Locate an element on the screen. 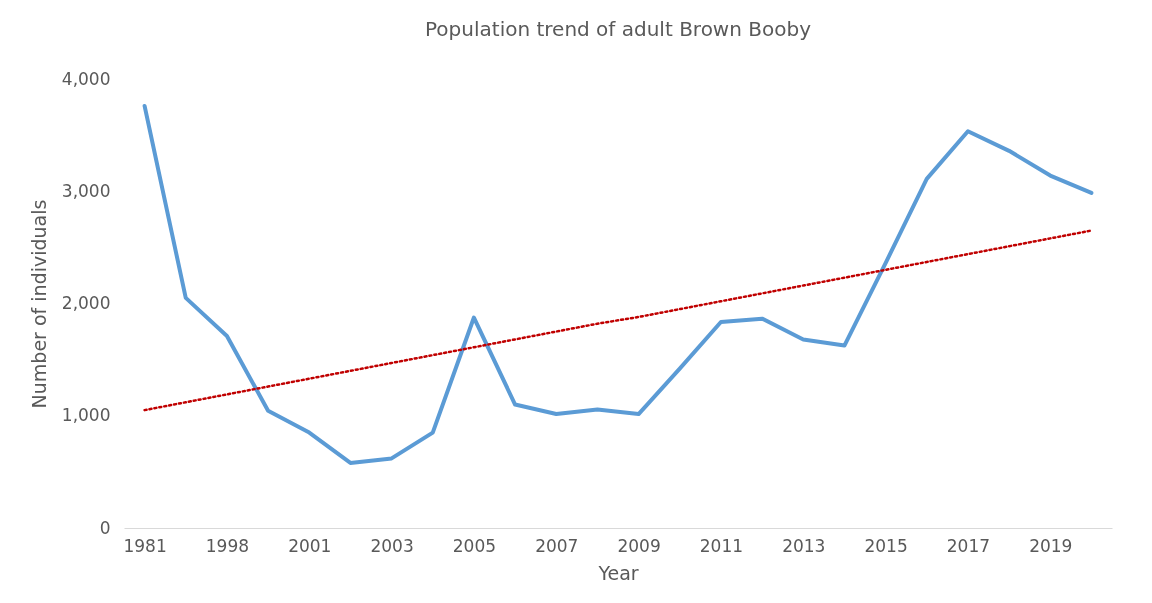 The image size is (1152, 603). y-axis-title: Number of individuals is located at coordinates (38, 304).